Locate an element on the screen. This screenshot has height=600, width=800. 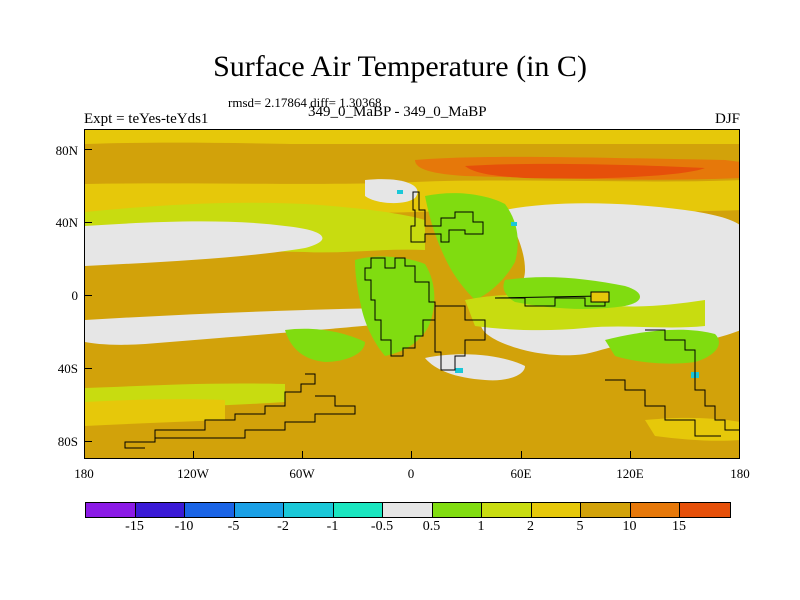
antarctic-inner-coastline is located at coordinates (255, 417).